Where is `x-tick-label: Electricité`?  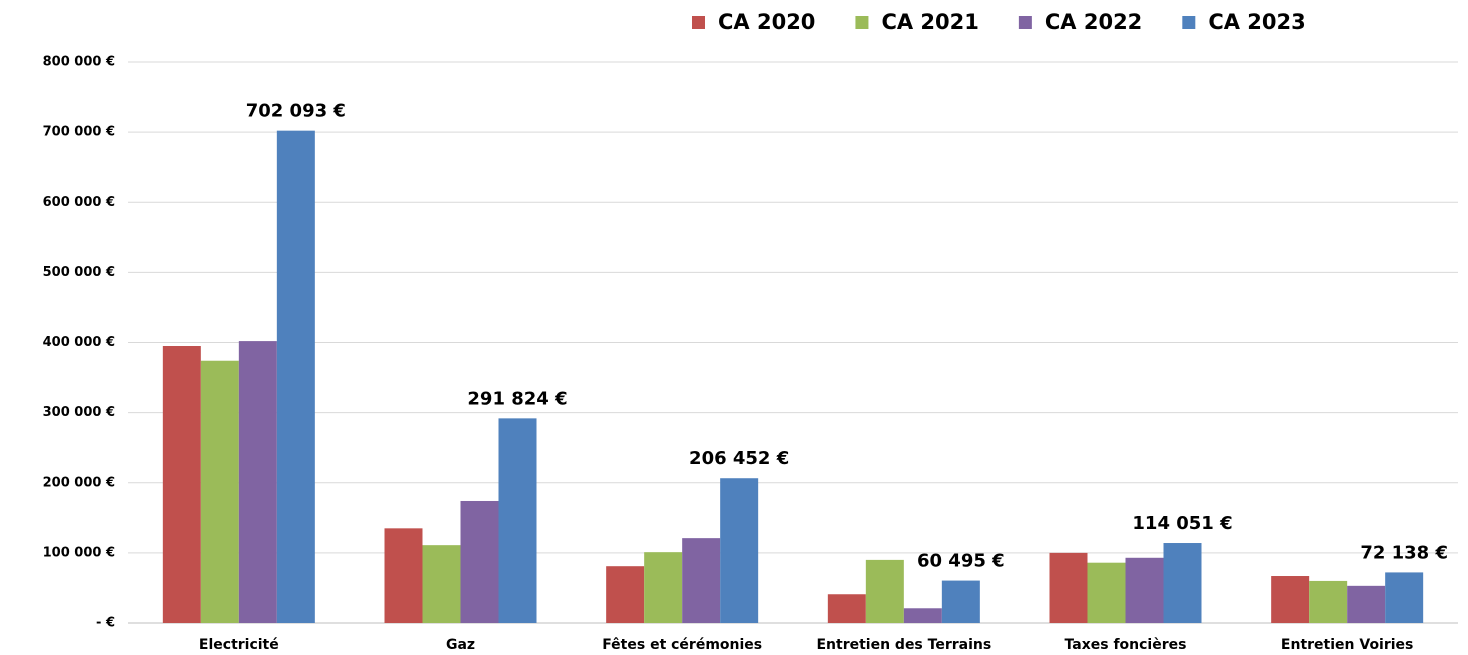 x-tick-label: Electricité is located at coordinates (239, 645).